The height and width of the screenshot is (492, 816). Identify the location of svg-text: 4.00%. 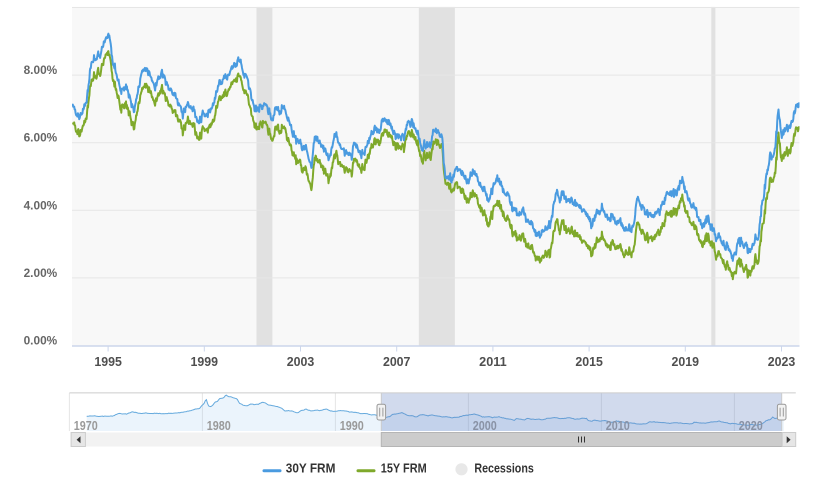
(41, 205).